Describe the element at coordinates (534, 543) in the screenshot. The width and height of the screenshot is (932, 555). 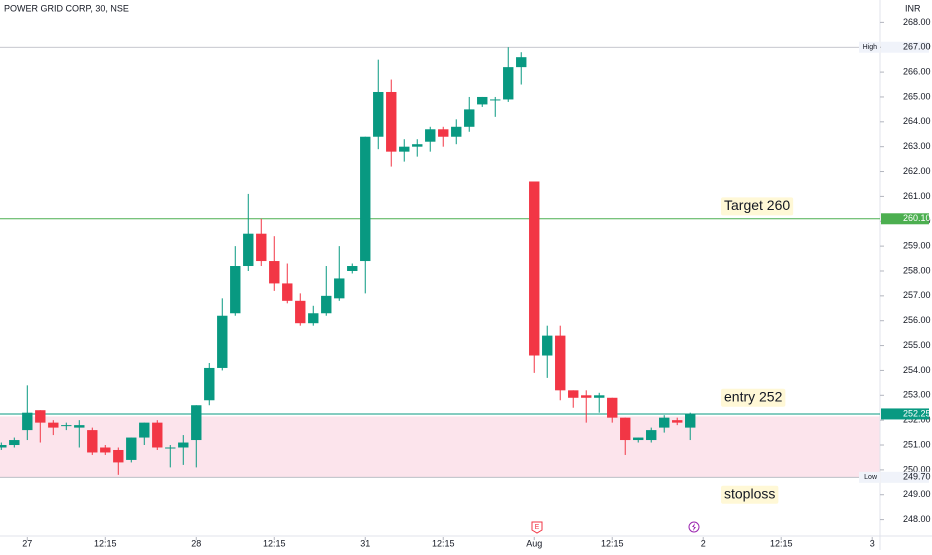
I see `x-tick-label: Aug` at that location.